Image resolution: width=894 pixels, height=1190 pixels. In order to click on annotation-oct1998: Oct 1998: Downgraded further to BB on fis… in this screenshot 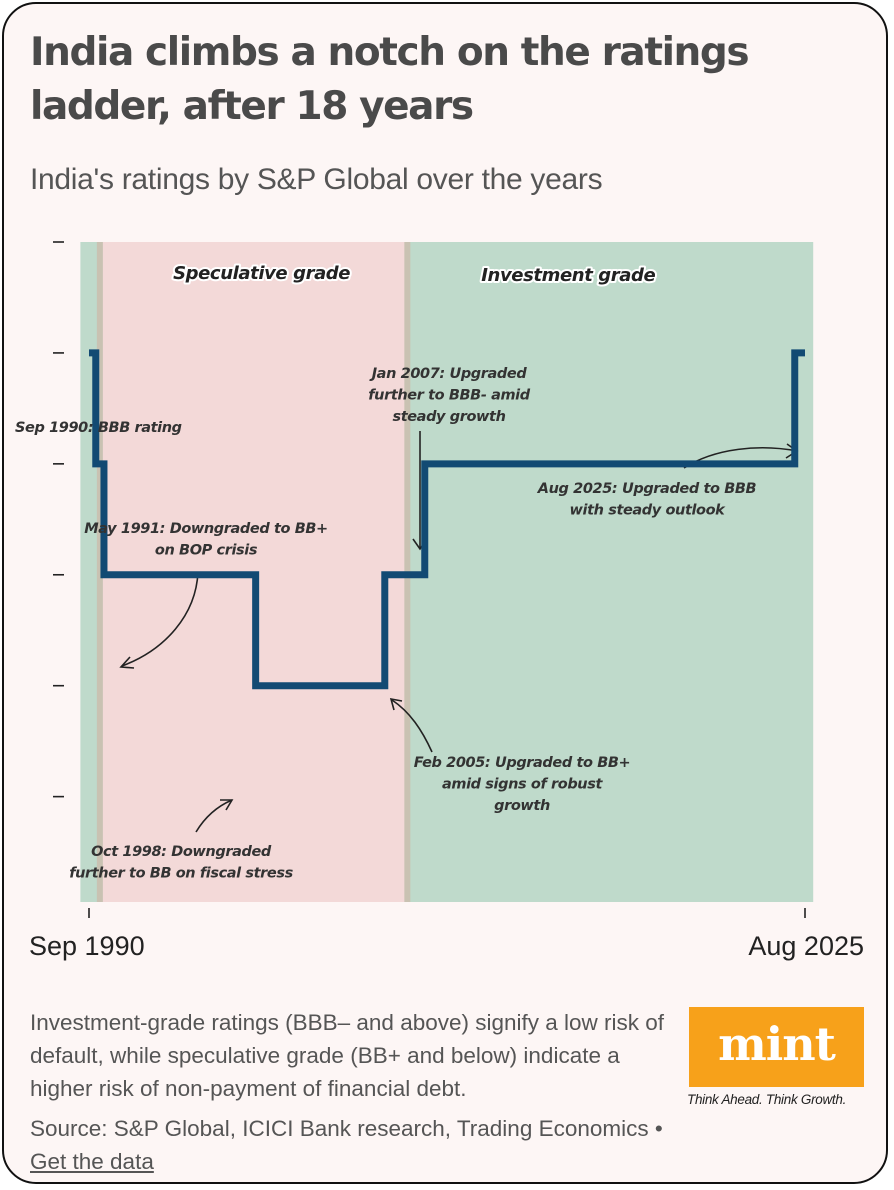, I will do `click(181, 863)`.